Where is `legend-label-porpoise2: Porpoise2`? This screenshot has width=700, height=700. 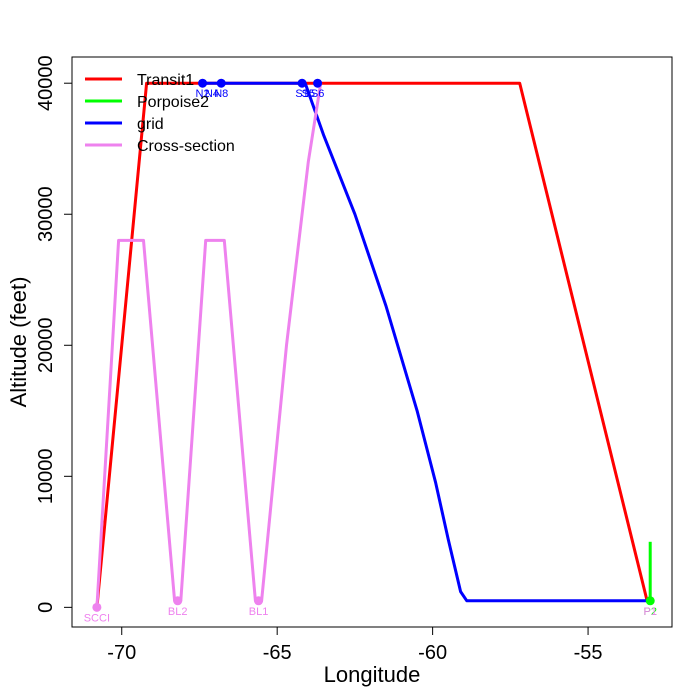
legend-label-porpoise2: Porpoise2 is located at coordinates (173, 102).